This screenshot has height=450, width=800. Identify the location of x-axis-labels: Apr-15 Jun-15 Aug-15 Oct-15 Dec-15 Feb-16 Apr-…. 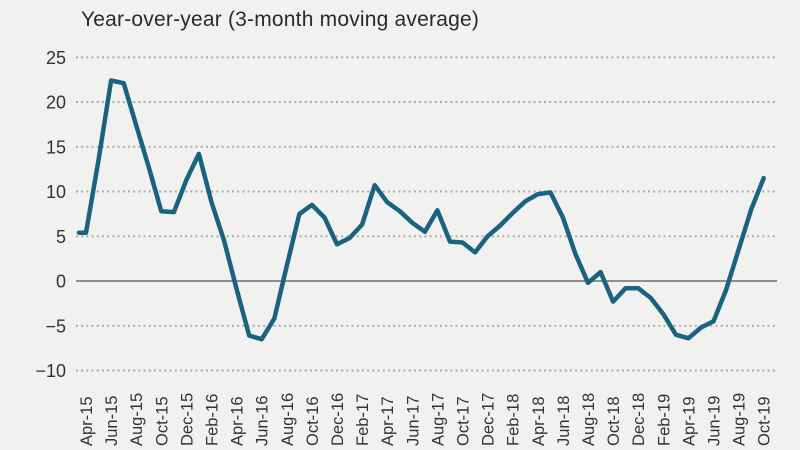
(426, 419).